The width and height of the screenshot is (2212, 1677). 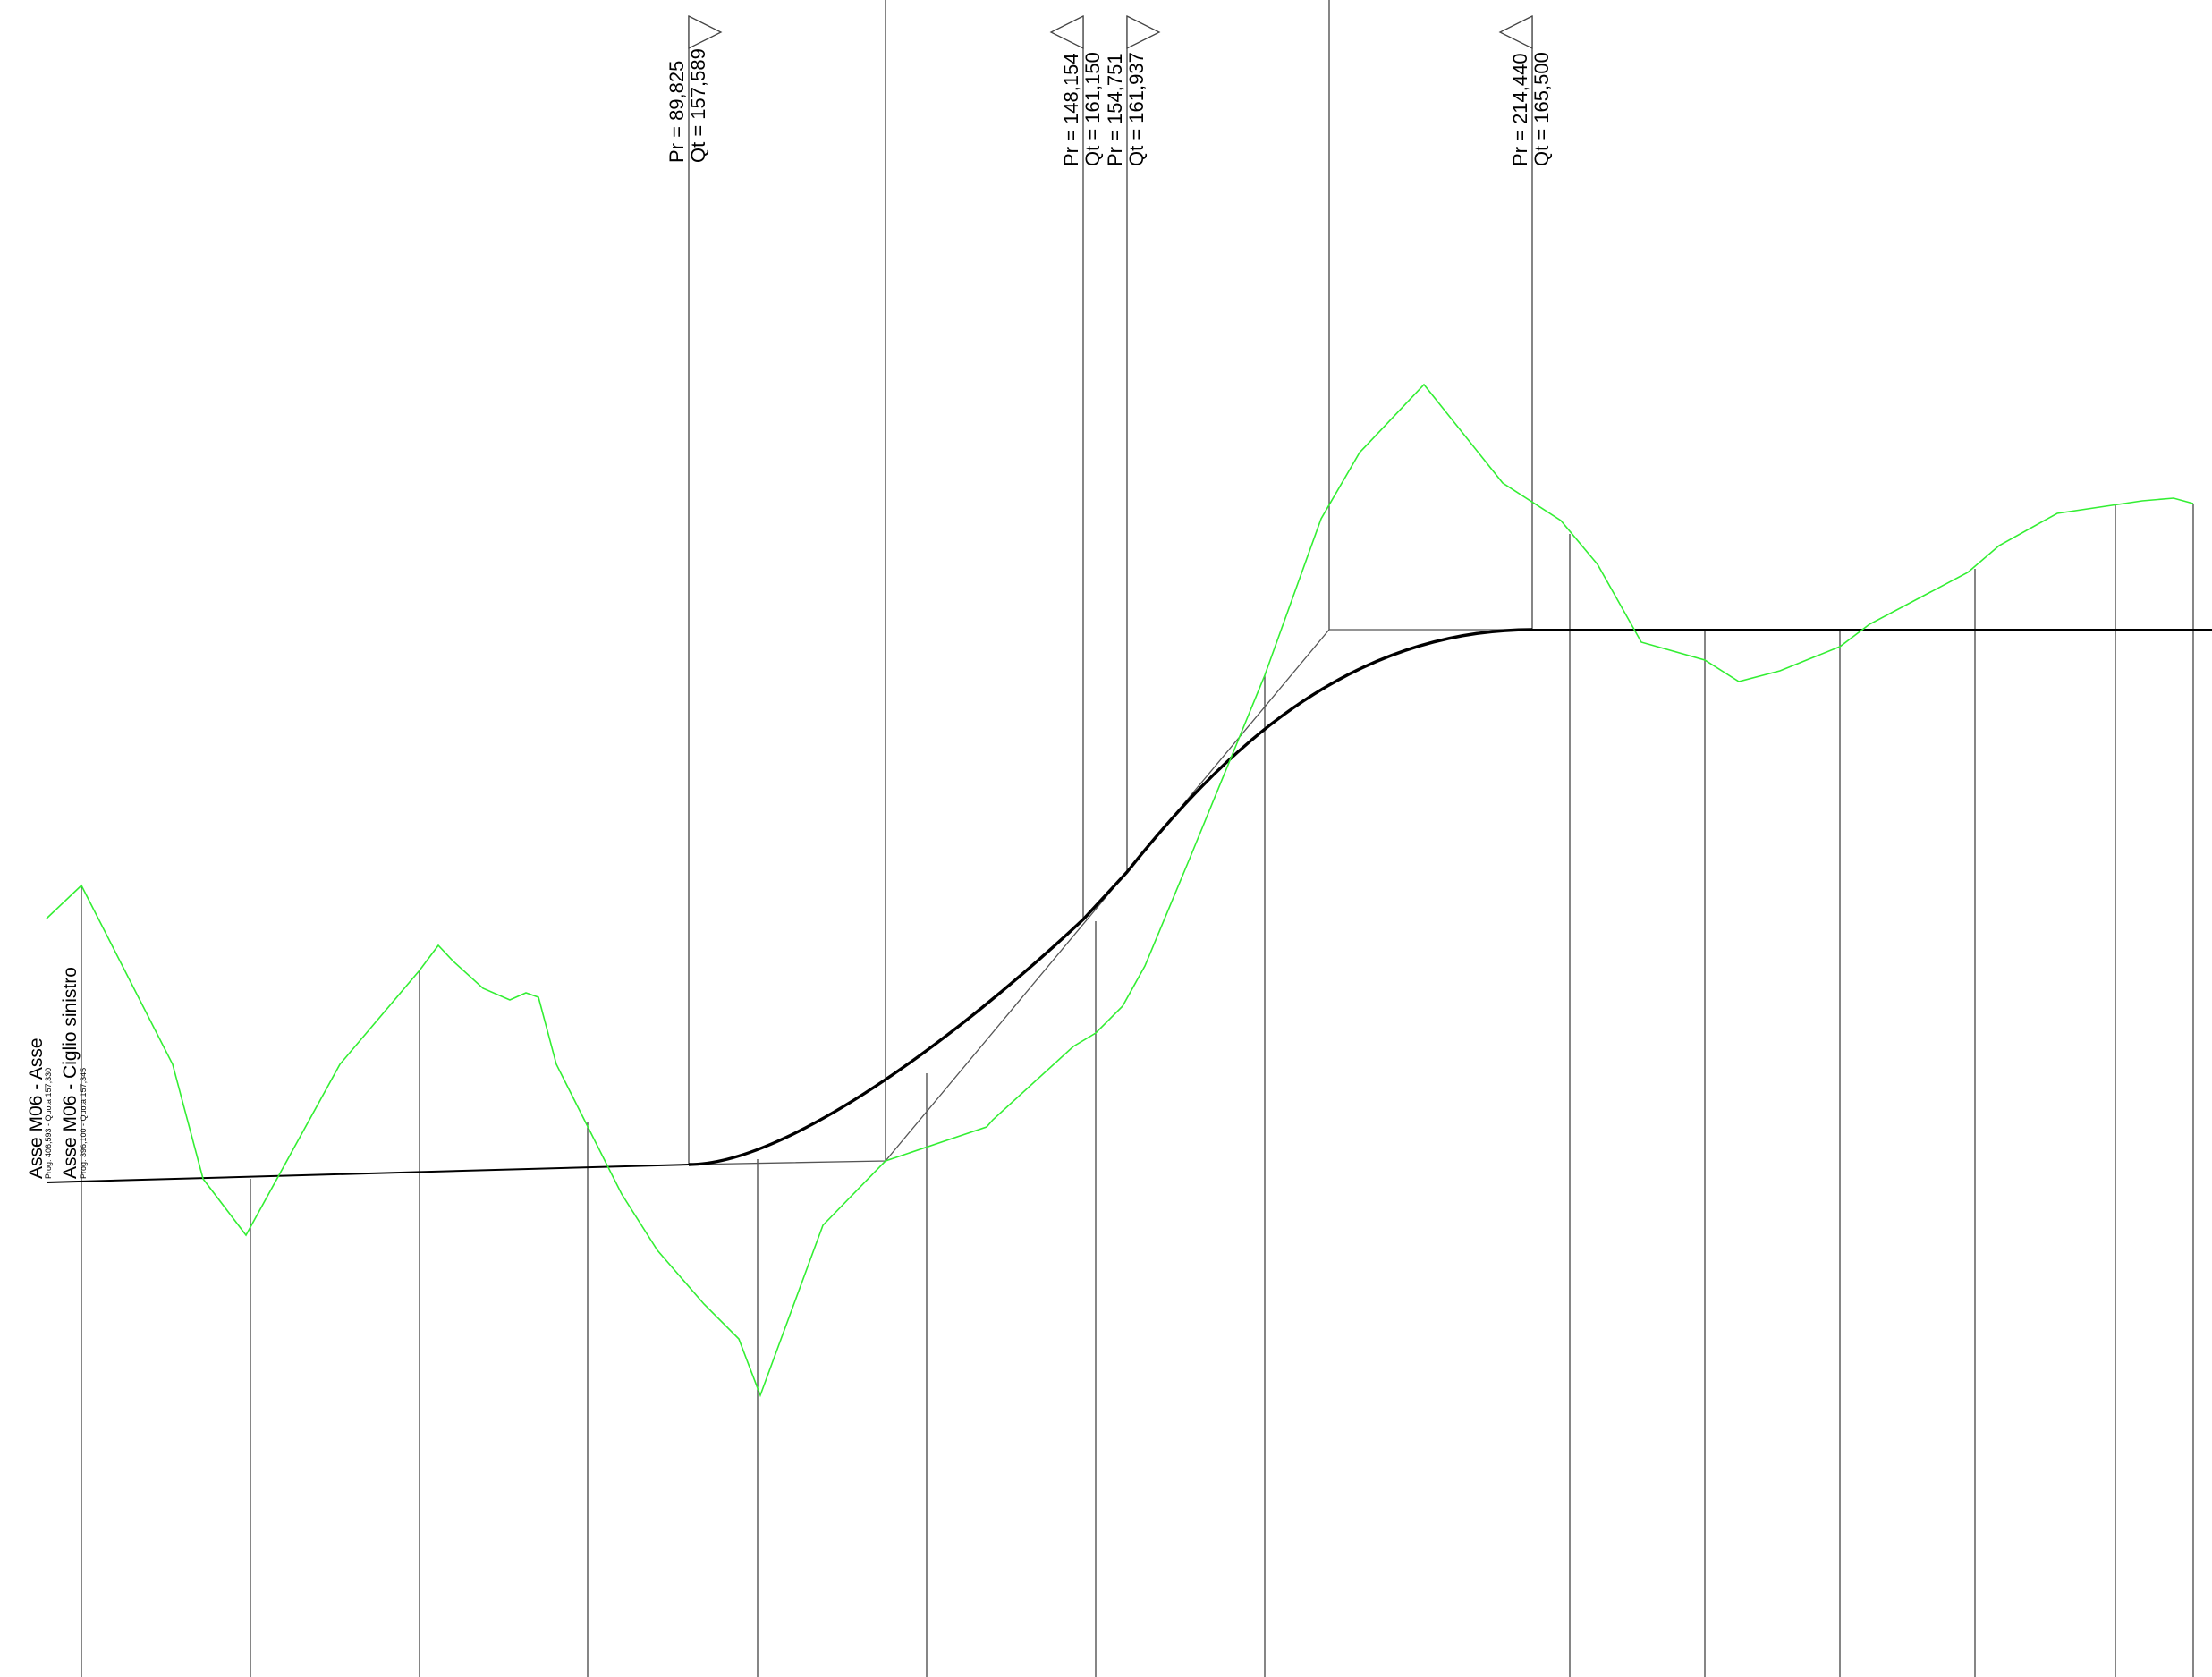 I want to click on profile-vertical-curve, so click(x=1111, y=897).